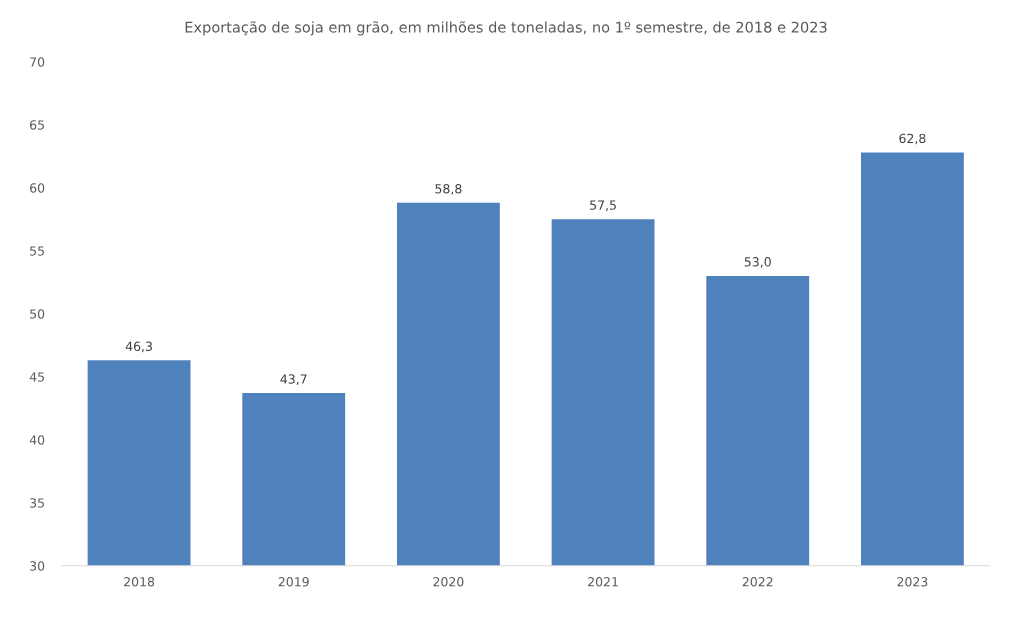 Image resolution: width=1012 pixels, height=630 pixels. What do you see at coordinates (603, 582) in the screenshot?
I see `x-tick-label: 2021` at bounding box center [603, 582].